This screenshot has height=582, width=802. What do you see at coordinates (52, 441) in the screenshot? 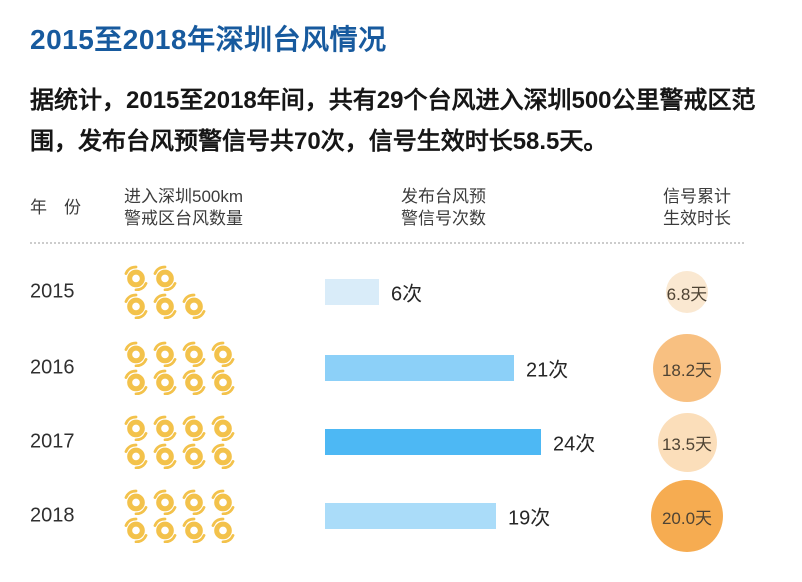
I see `year-label: 2017` at bounding box center [52, 441].